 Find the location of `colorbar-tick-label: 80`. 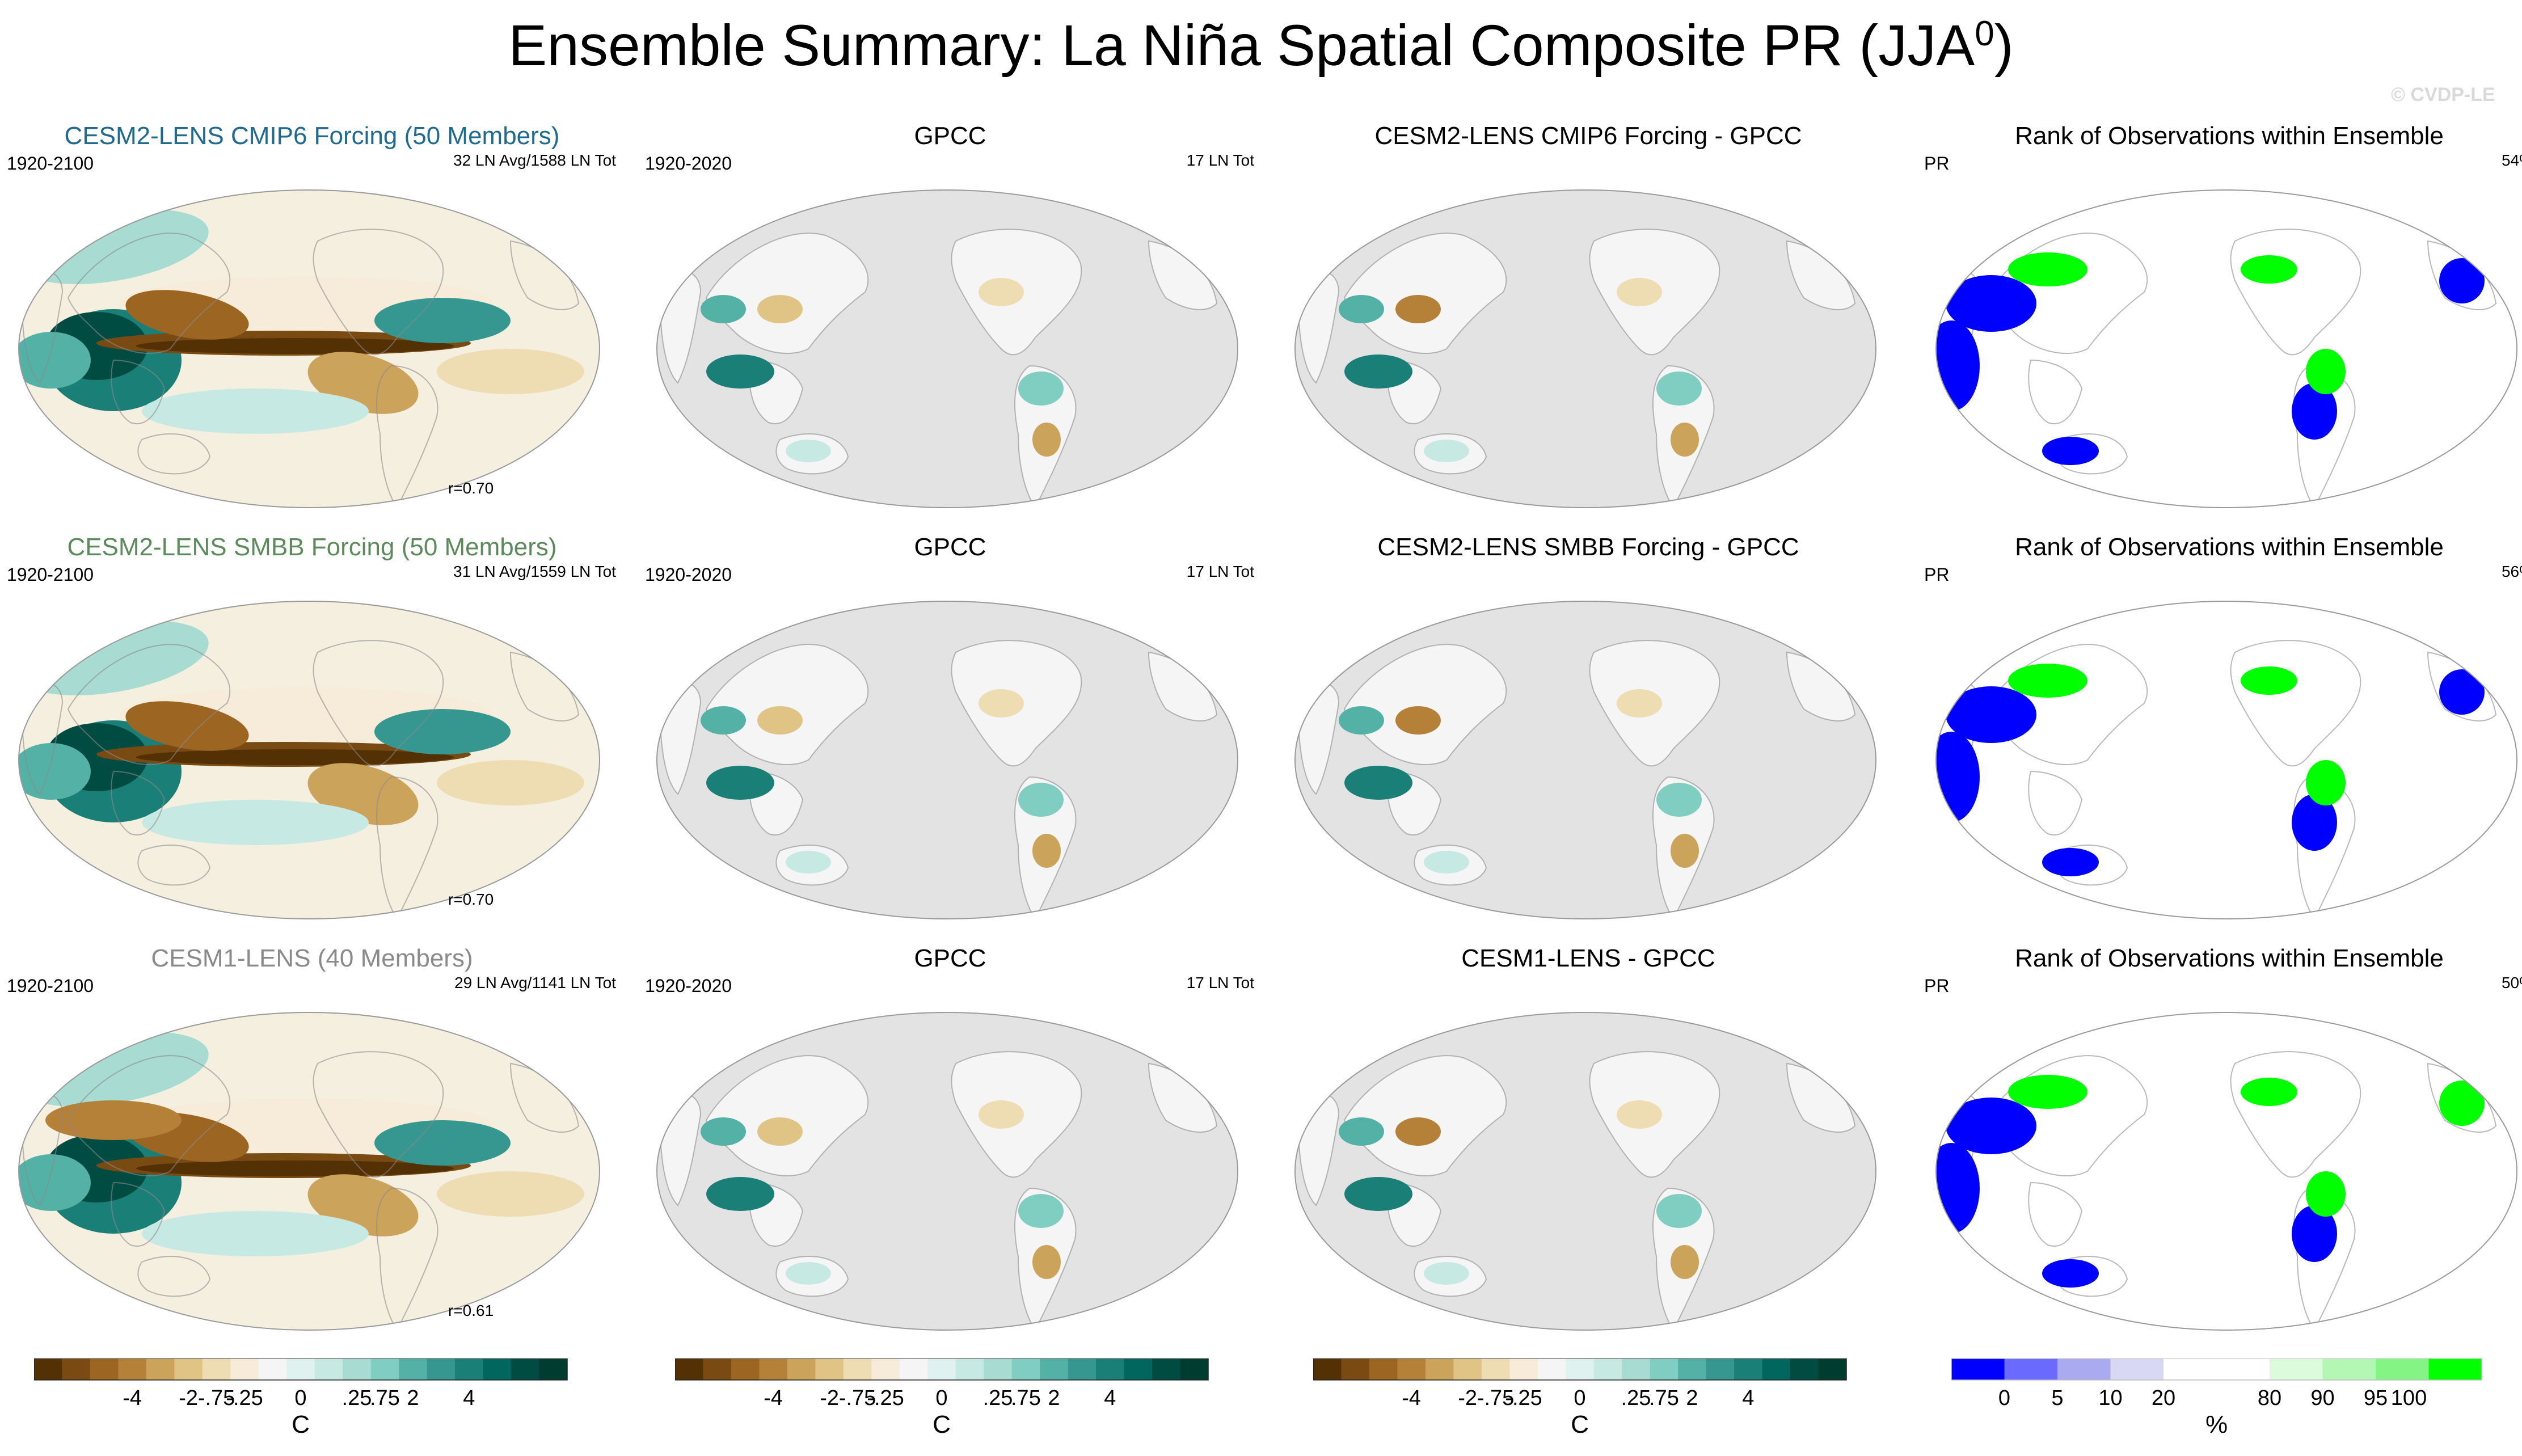

colorbar-tick-label: 80 is located at coordinates (2269, 1397).